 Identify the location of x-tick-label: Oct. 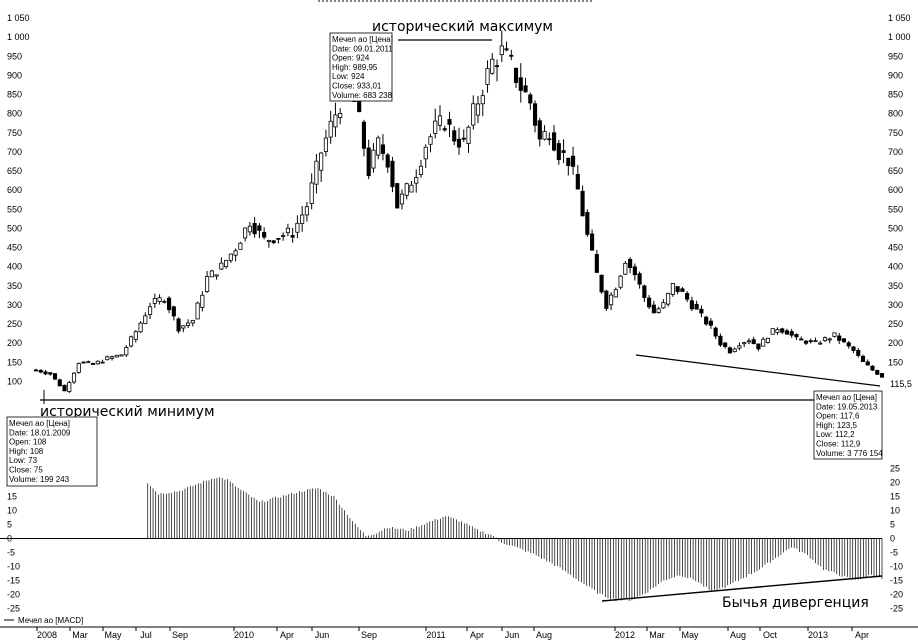
(770, 635).